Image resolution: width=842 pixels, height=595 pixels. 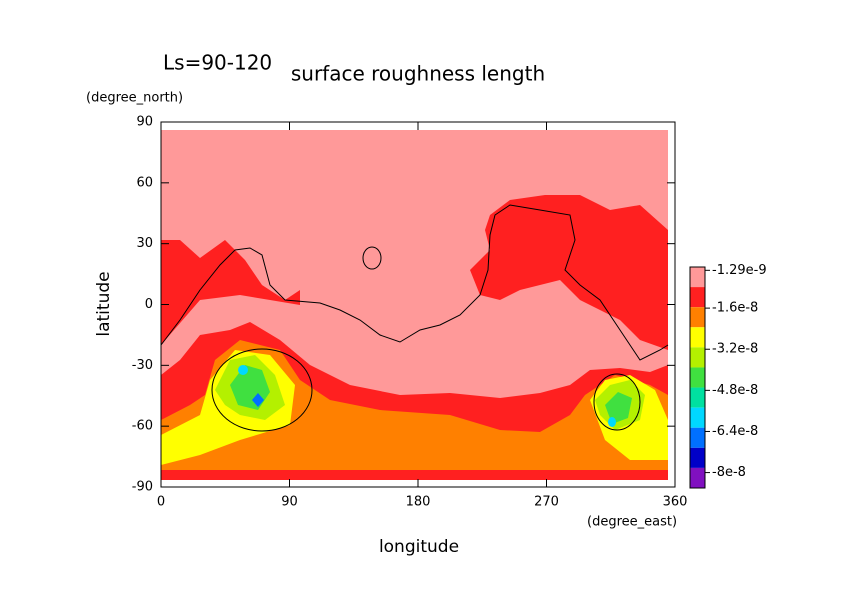 What do you see at coordinates (142, 365) in the screenshot?
I see `y-tick-label: -30` at bounding box center [142, 365].